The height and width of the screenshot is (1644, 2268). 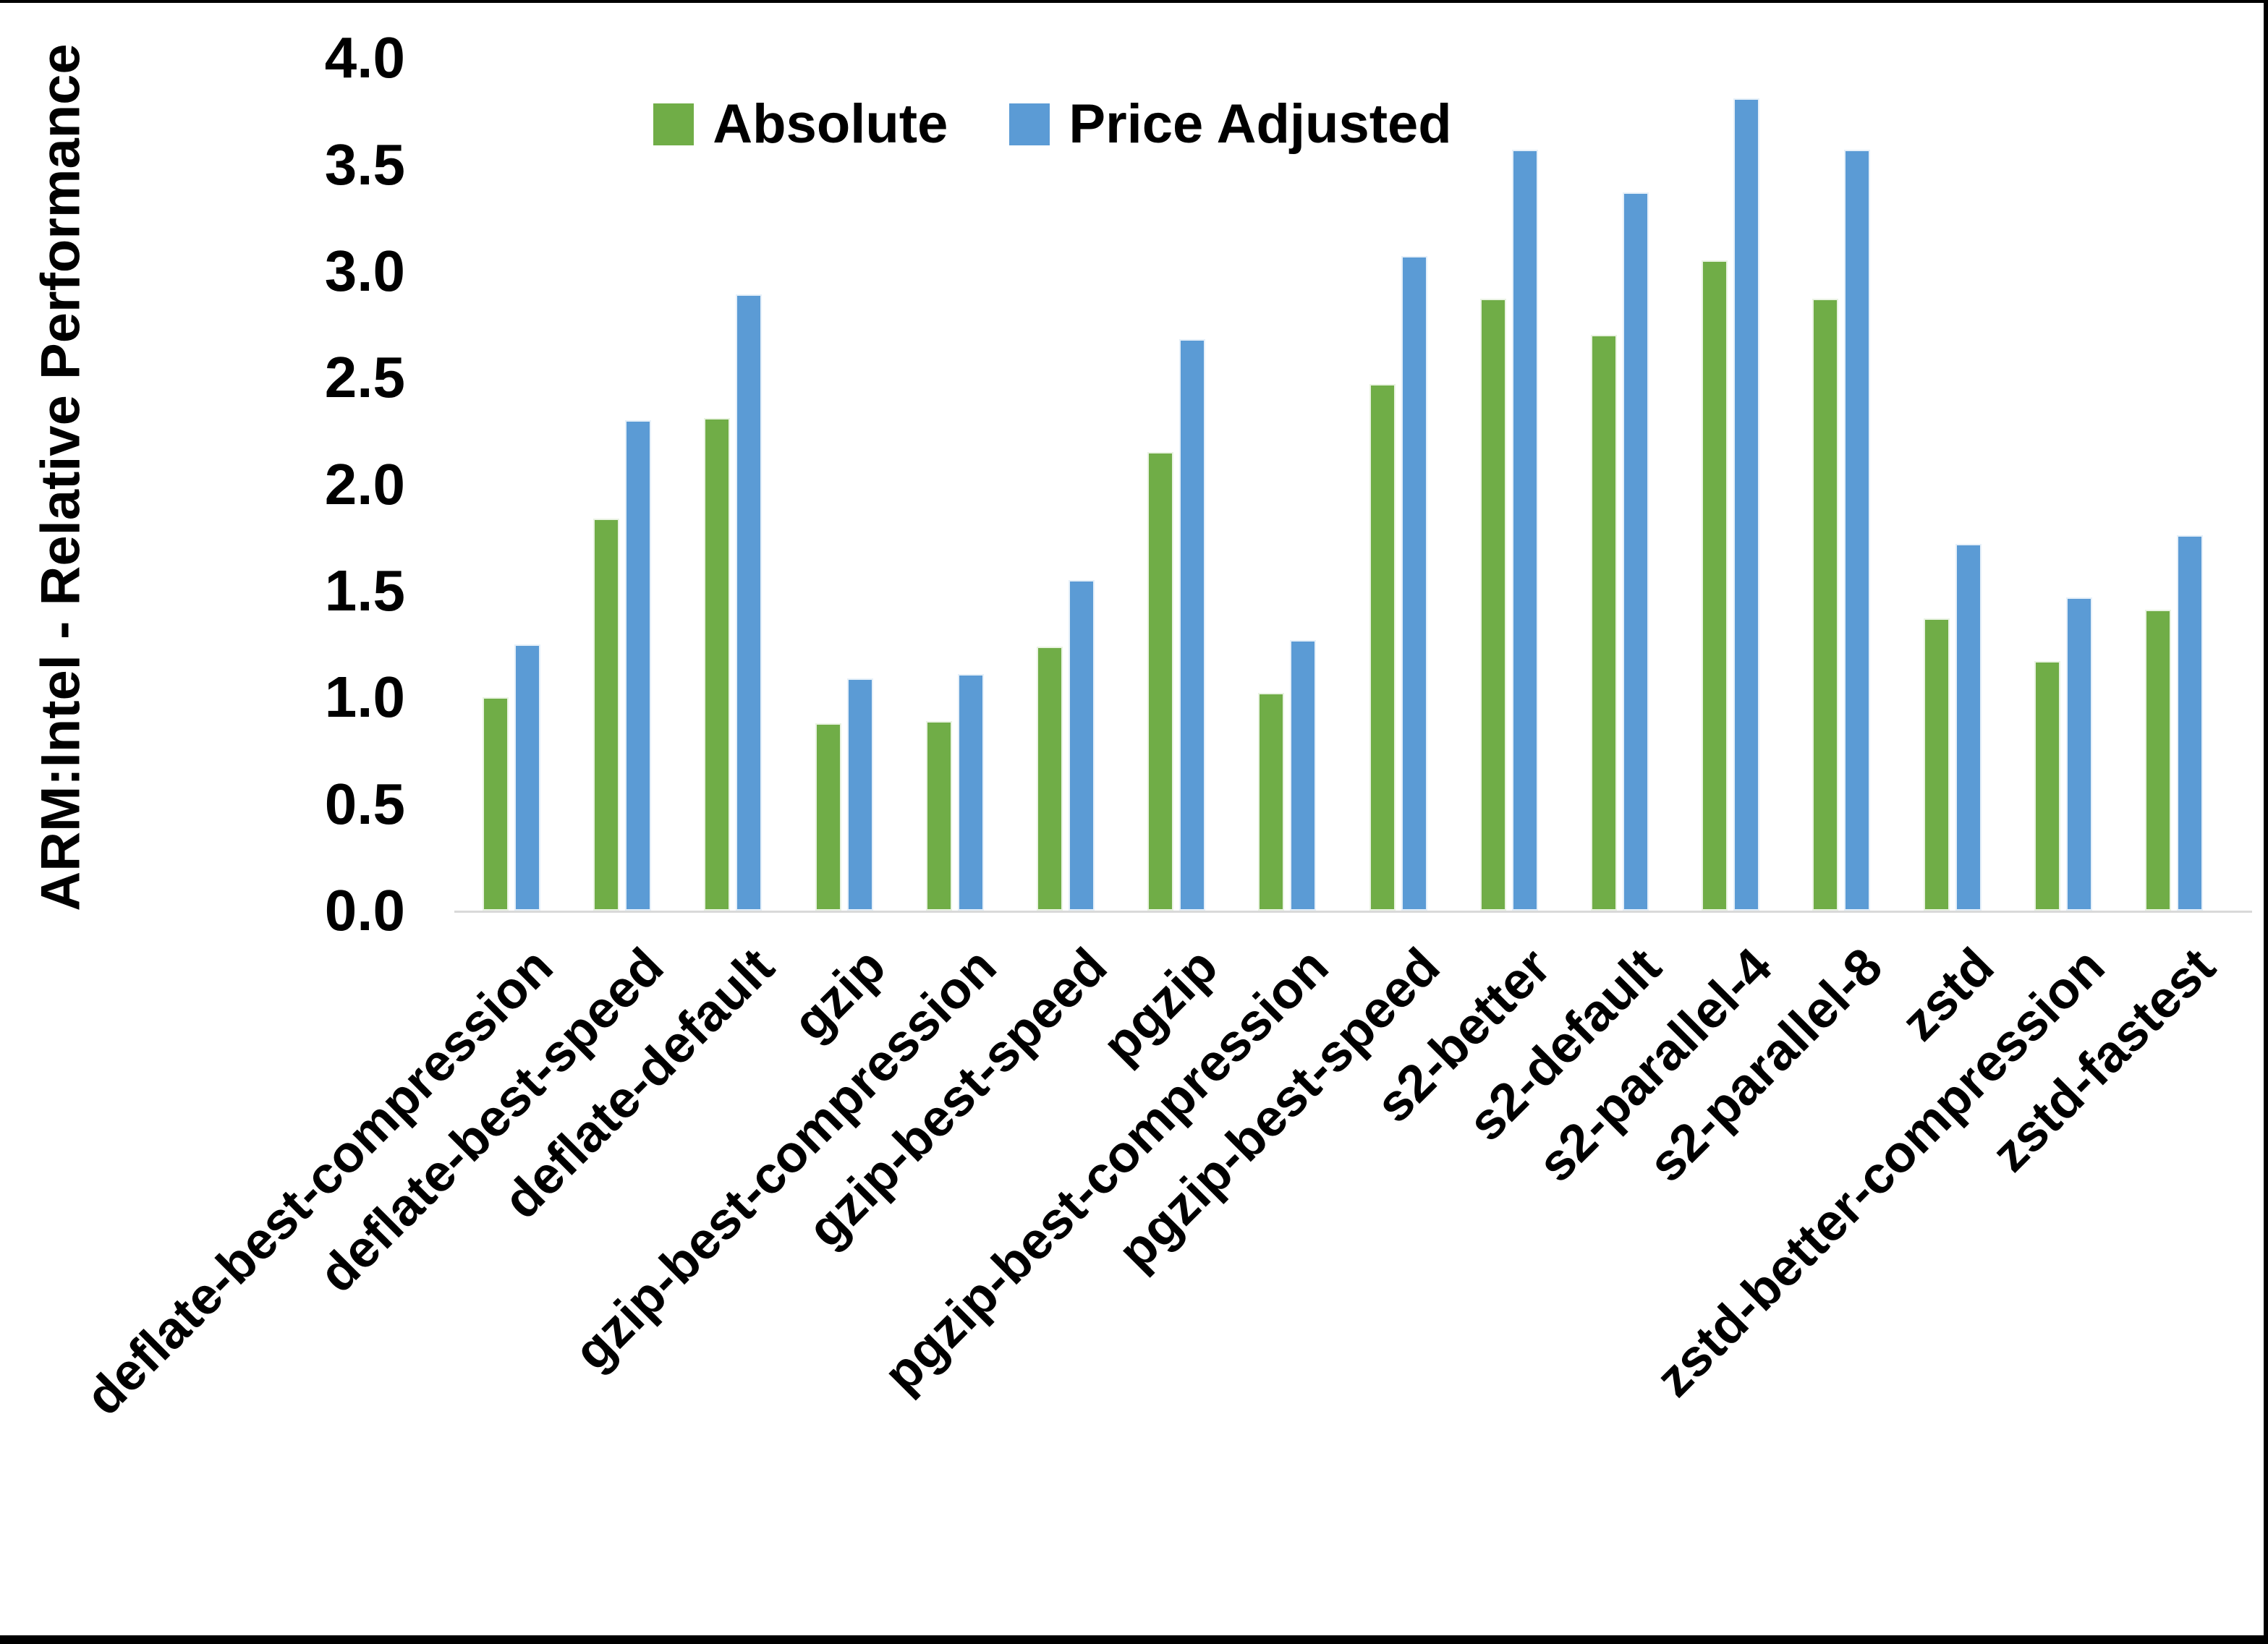 What do you see at coordinates (1353, 912) in the screenshot?
I see `x-axis-line` at bounding box center [1353, 912].